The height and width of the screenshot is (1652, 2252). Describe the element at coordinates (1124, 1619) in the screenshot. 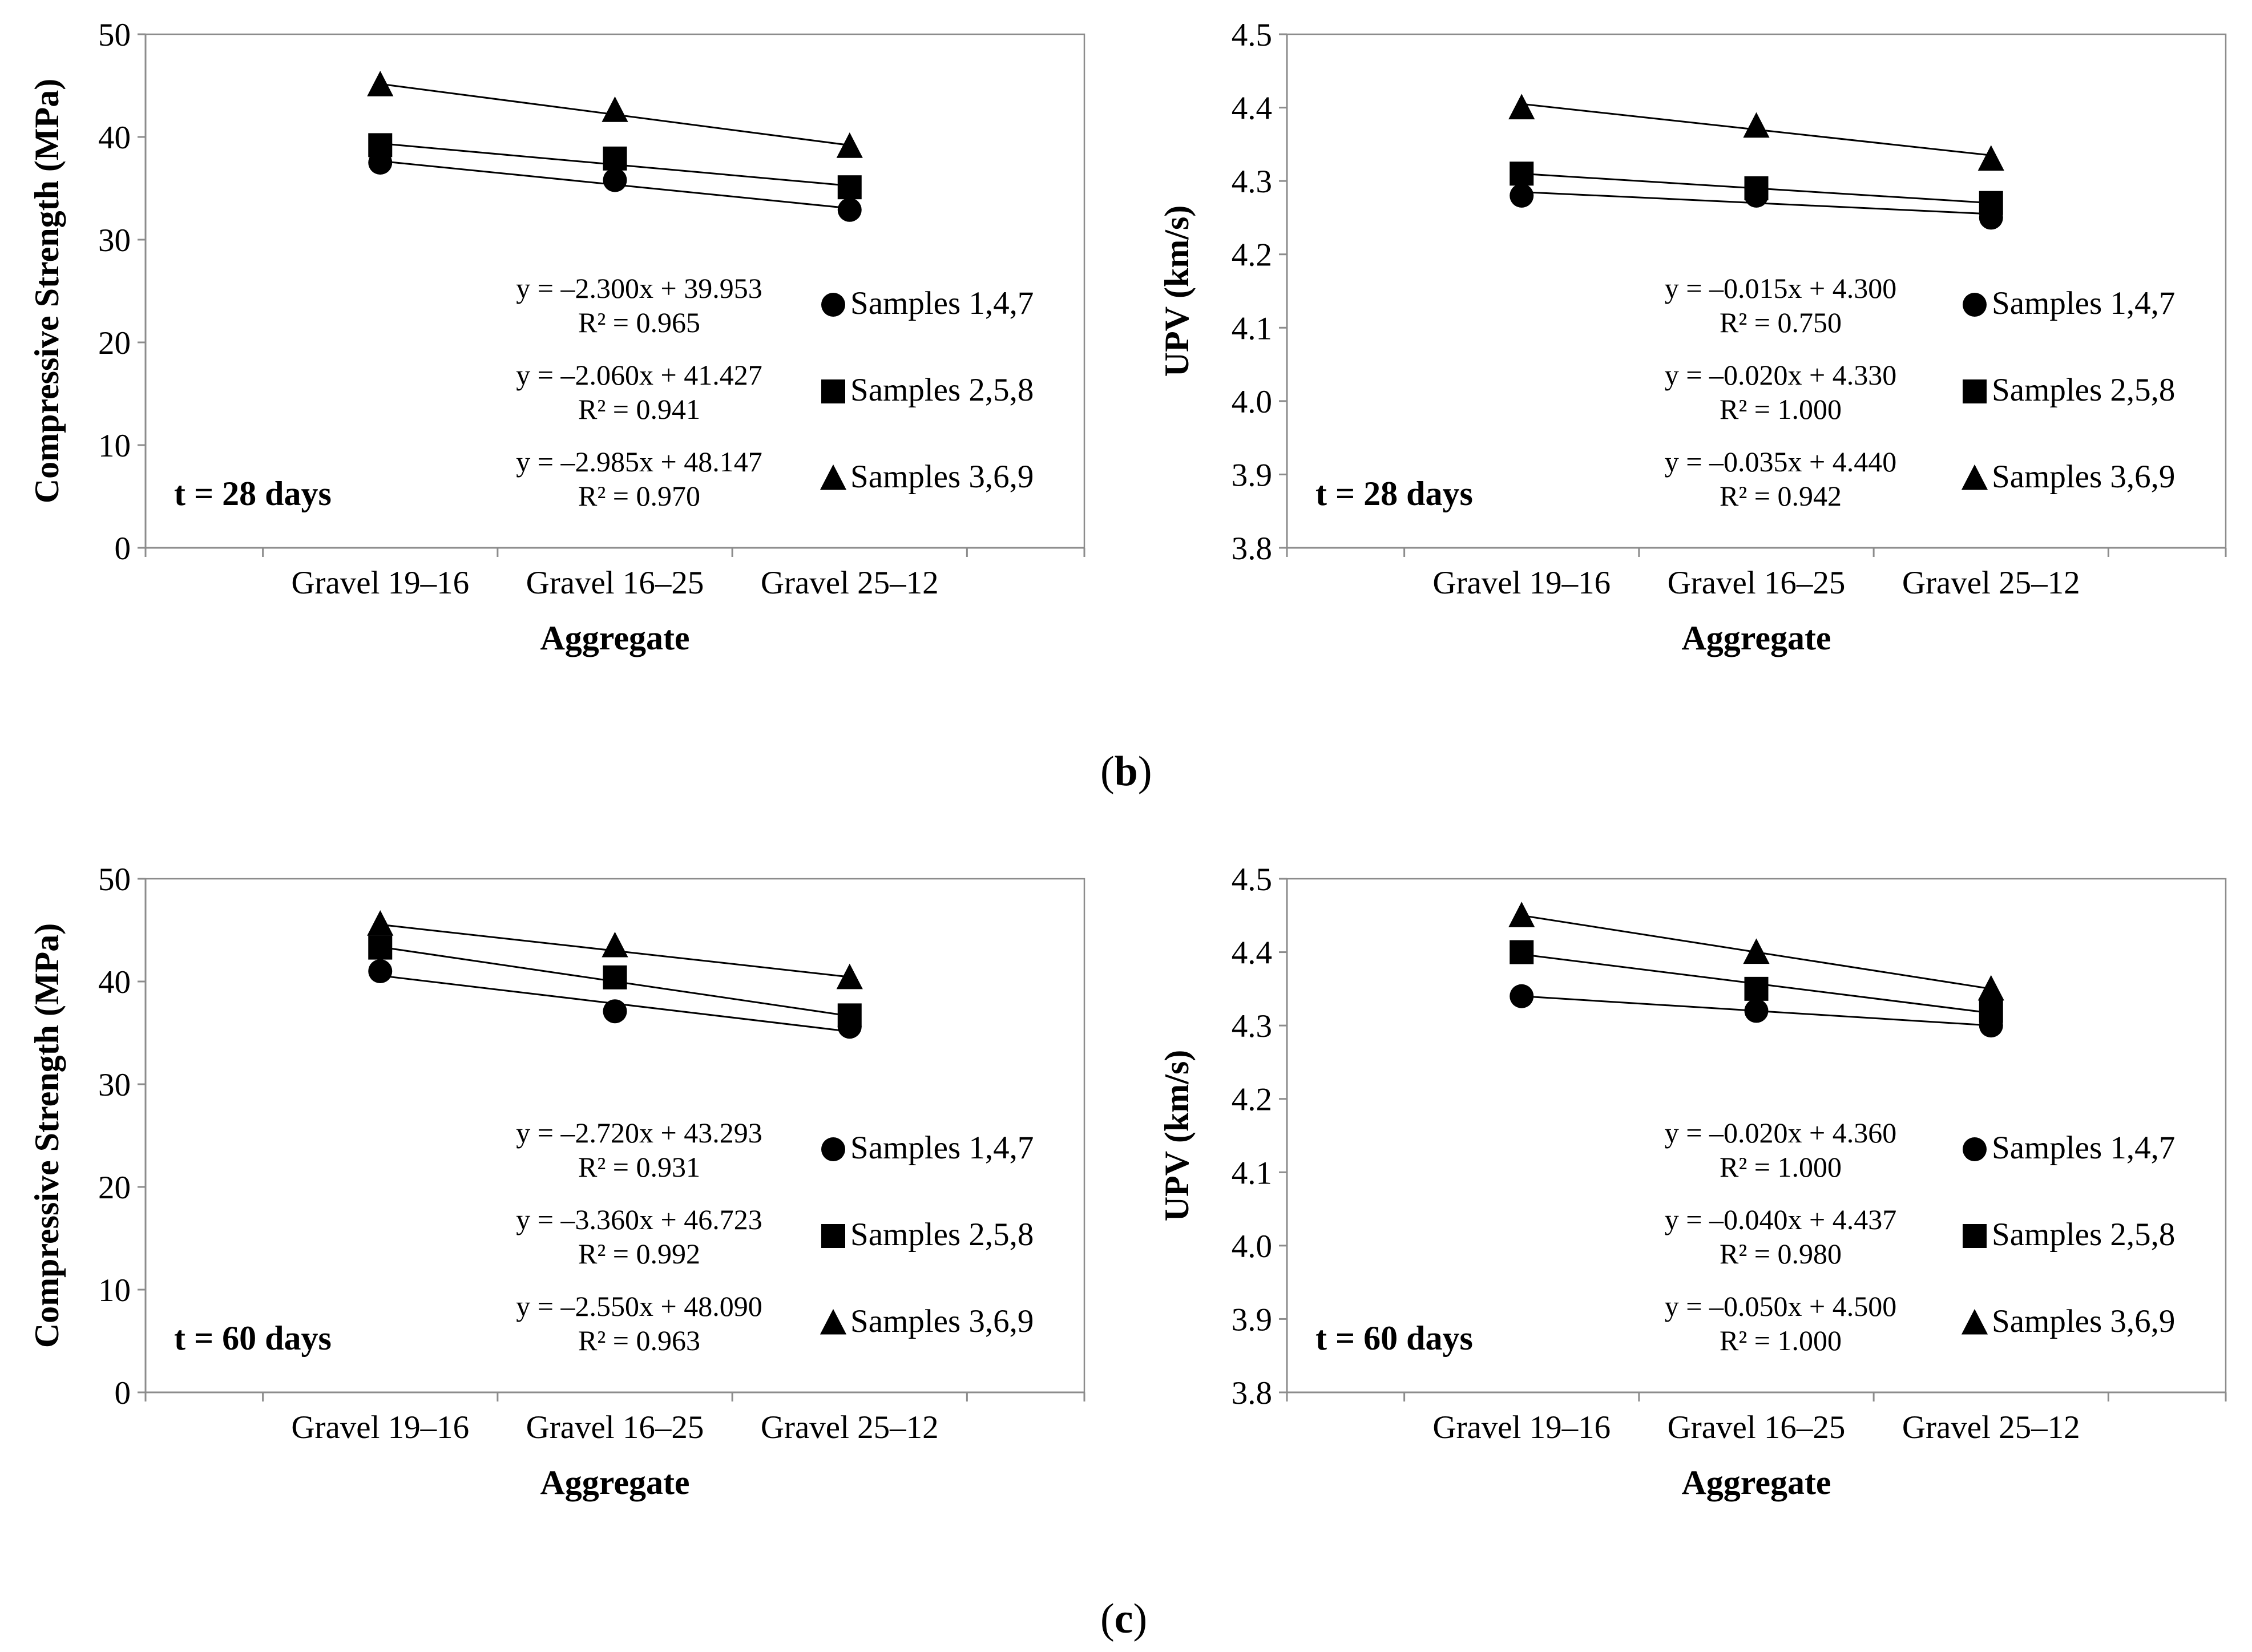

I see `caption-c: (c)` at that location.